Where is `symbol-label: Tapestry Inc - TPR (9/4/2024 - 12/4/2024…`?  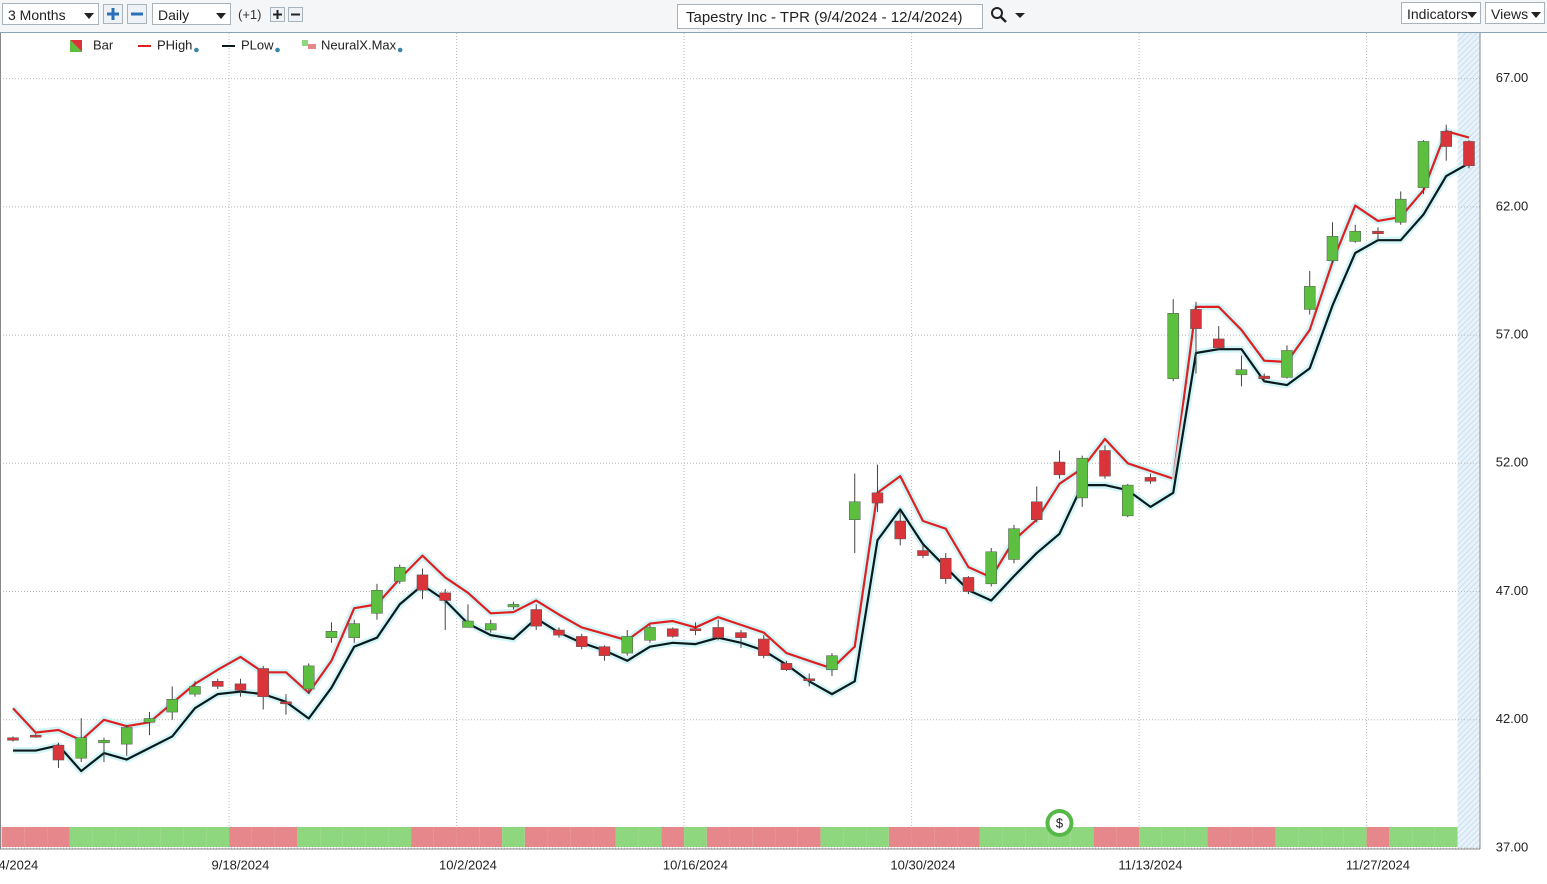
symbol-label: Tapestry Inc - TPR (9/4/2024 - 12/4/2024… is located at coordinates (824, 17).